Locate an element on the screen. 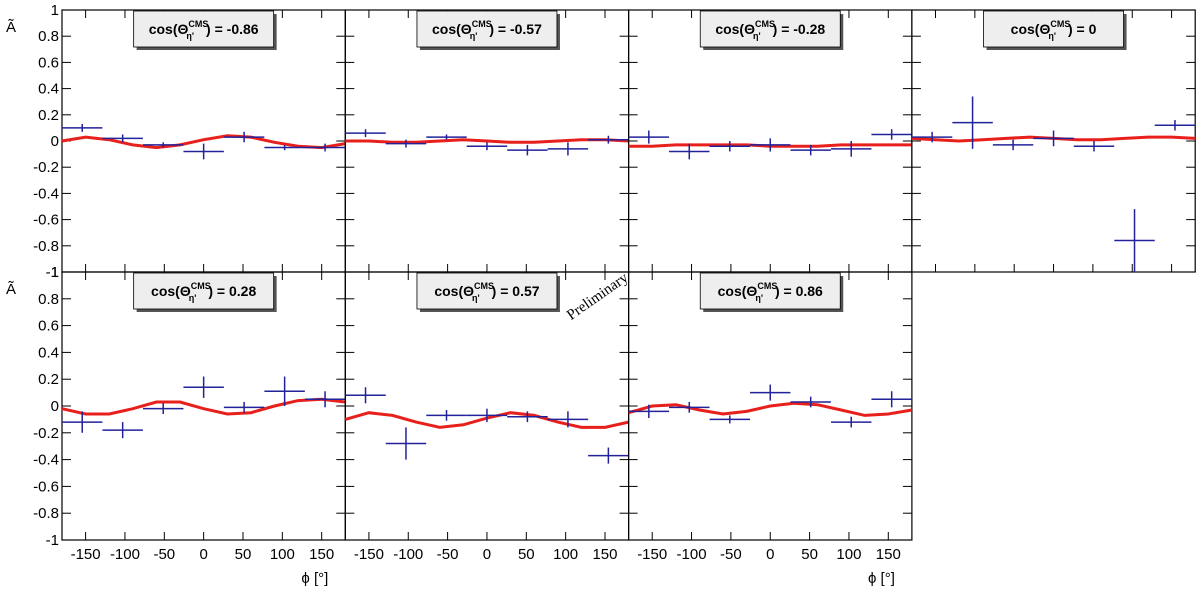 Image resolution: width=1200 pixels, height=594 pixels. panel-title: cos(ΘCMS η' ) = 0.86 is located at coordinates (770, 292).